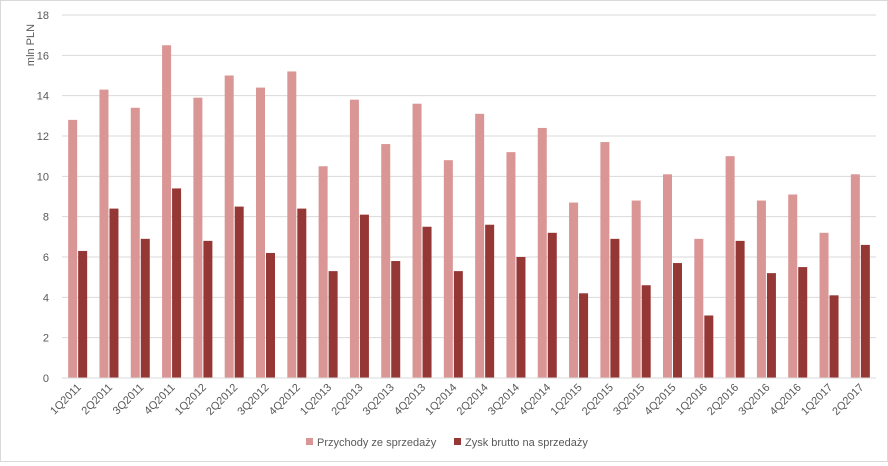 Image resolution: width=888 pixels, height=466 pixels. I want to click on x-tick-label: 2Q2011, so click(97, 400).